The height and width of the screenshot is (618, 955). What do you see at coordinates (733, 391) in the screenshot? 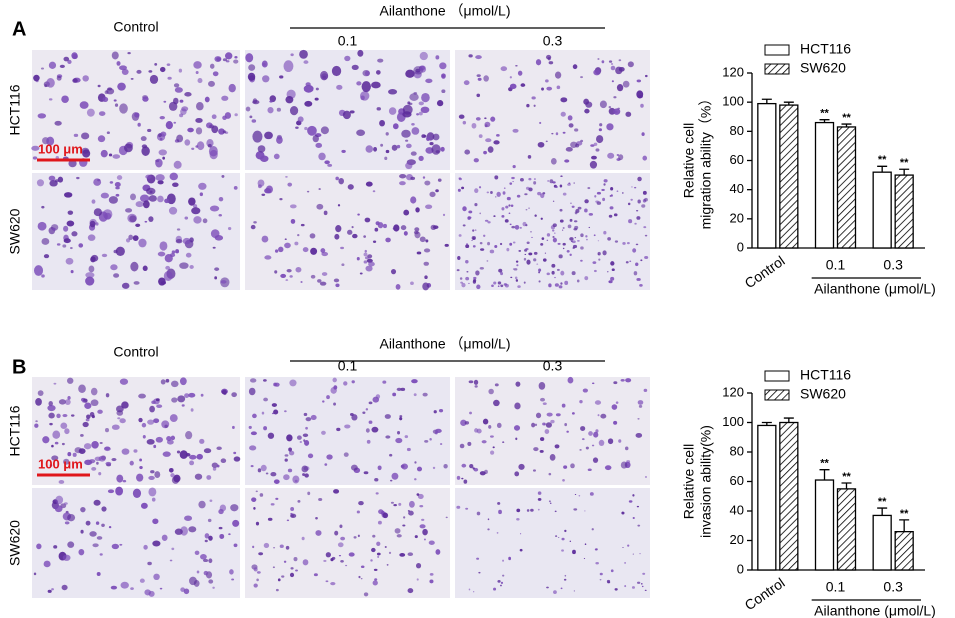
I see `y-tick-label: 120` at bounding box center [733, 391].